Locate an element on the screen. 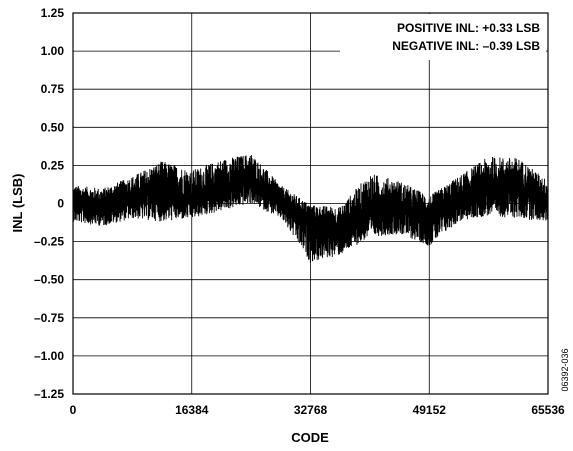  y-tick-label: –1.00 is located at coordinates (49, 356).